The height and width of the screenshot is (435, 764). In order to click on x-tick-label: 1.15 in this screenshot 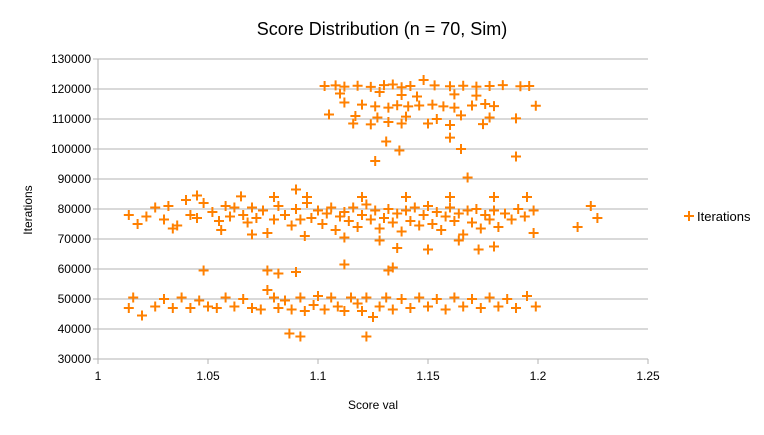, I will do `click(428, 376)`.